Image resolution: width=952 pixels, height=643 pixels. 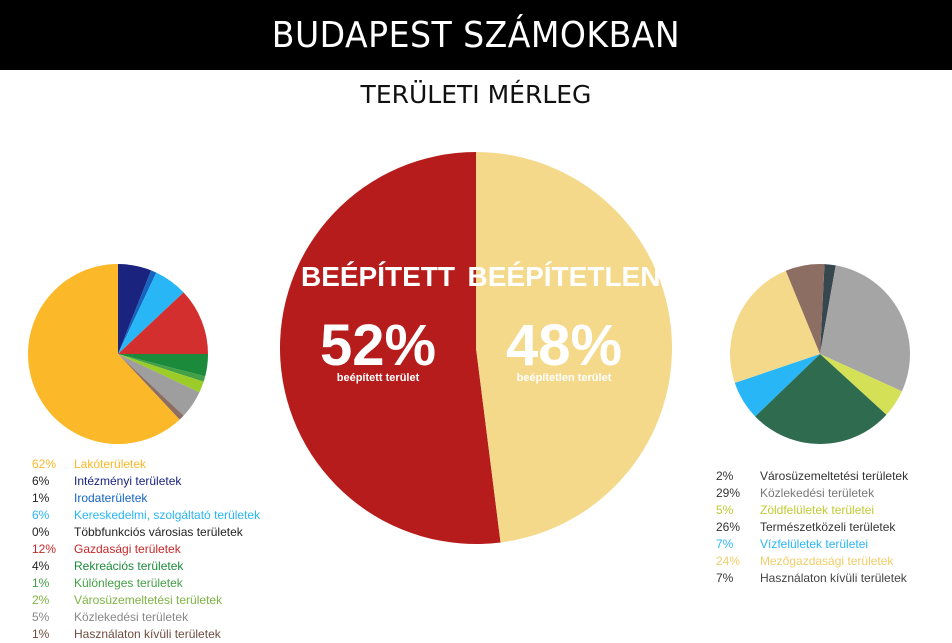 What do you see at coordinates (564, 345) in the screenshot?
I see `main-pie-value-label: 48%` at bounding box center [564, 345].